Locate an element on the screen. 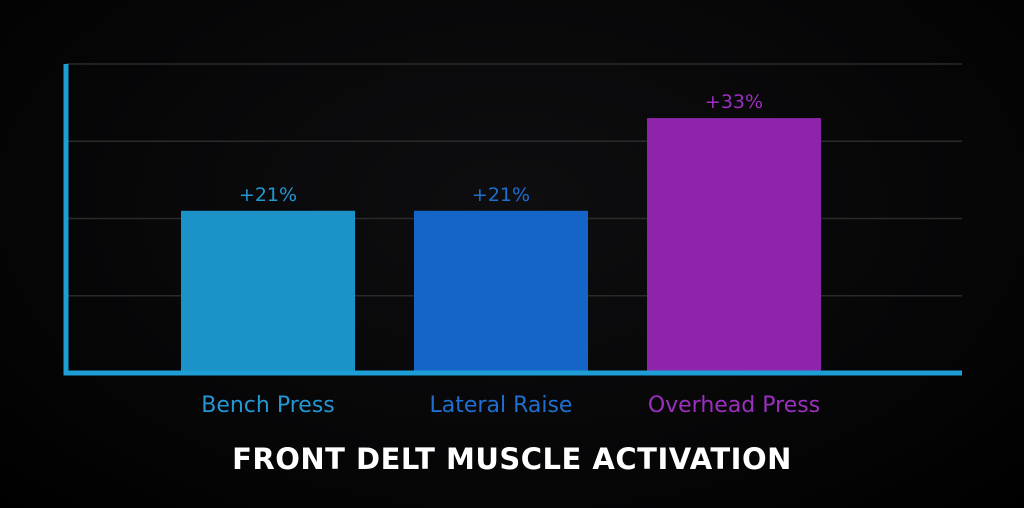 The height and width of the screenshot is (508, 1024). category-label: Bench Press is located at coordinates (268, 405).